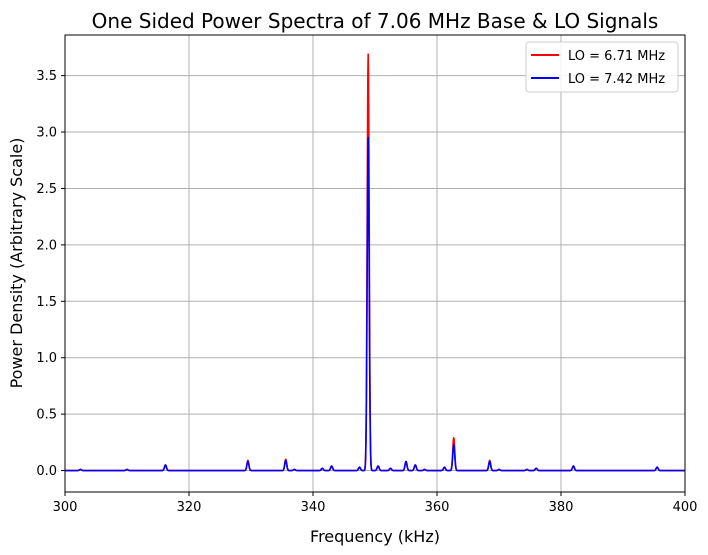 The width and height of the screenshot is (708, 555). What do you see at coordinates (616, 56) in the screenshot?
I see `legend-label-red: LO = 6.71 MHz` at bounding box center [616, 56].